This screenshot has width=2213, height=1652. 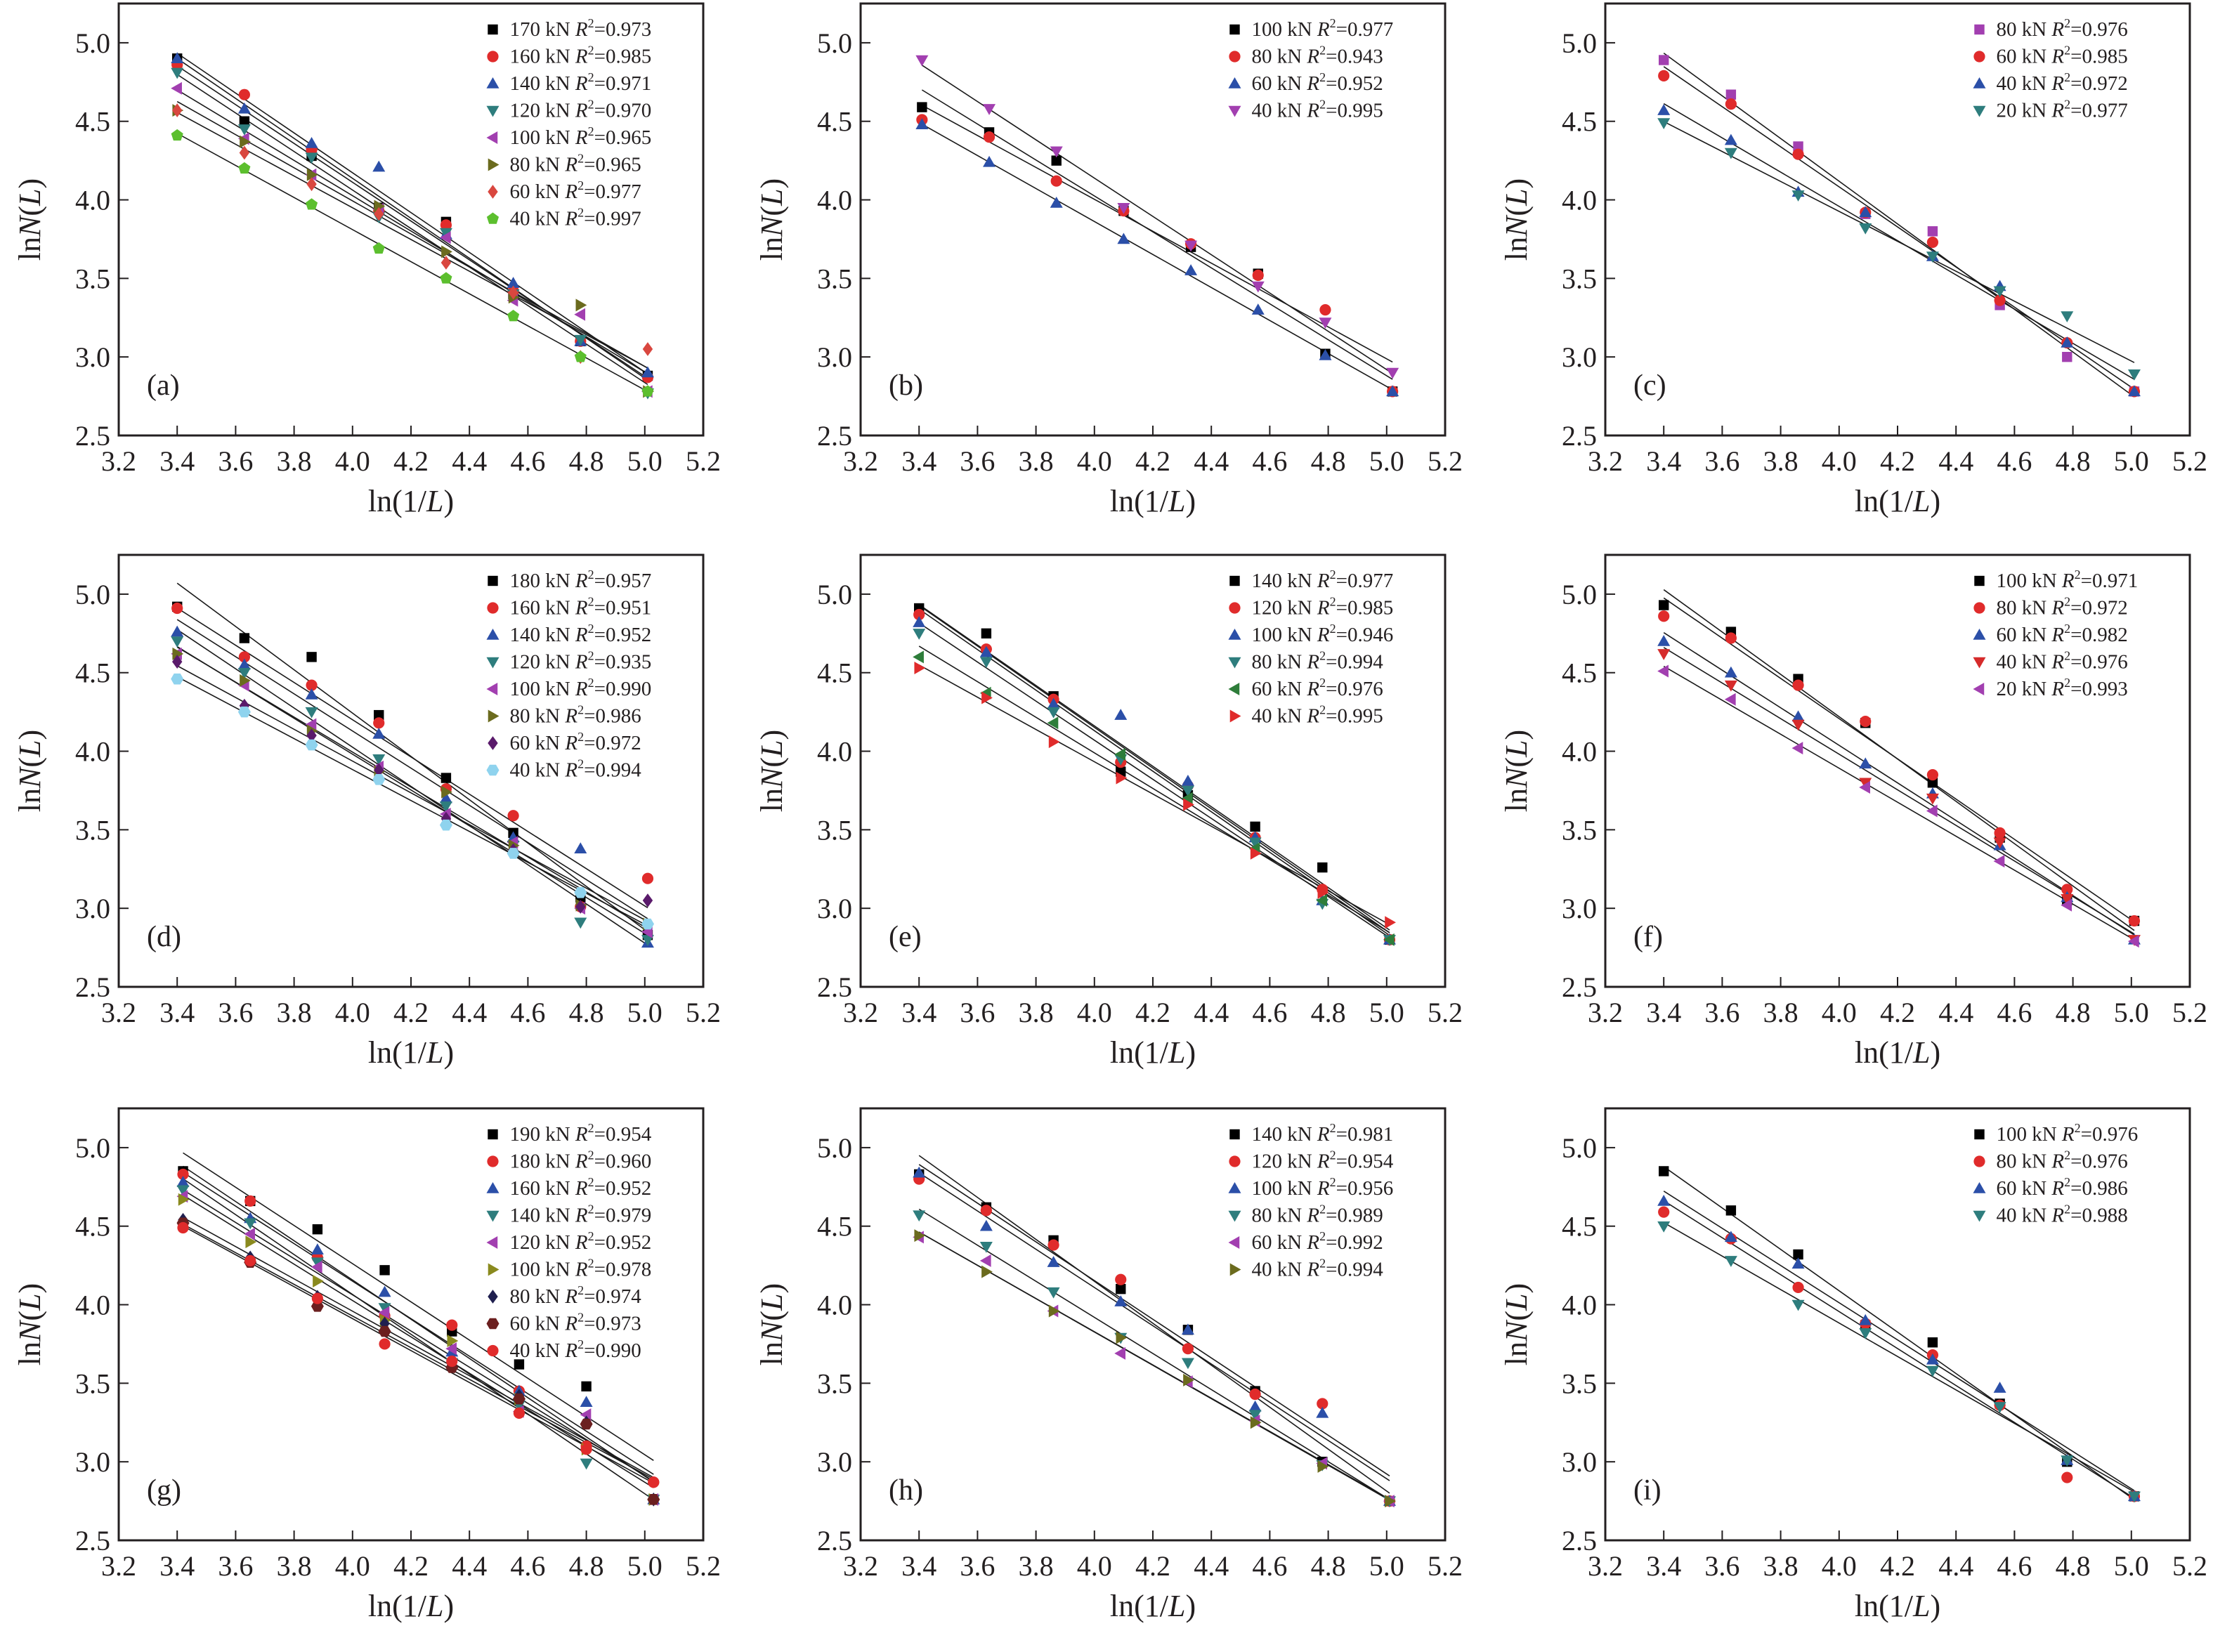 I want to click on legend-series-name: 140 kN, so click(x=1284, y=581).